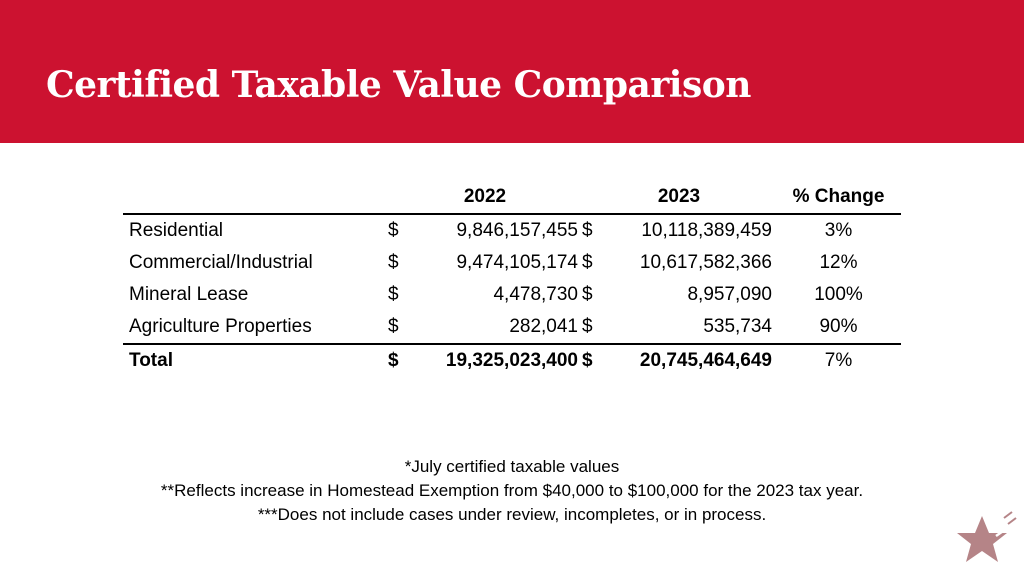  I want to click on footnote-1: *July certified taxable values, so click(512, 466).